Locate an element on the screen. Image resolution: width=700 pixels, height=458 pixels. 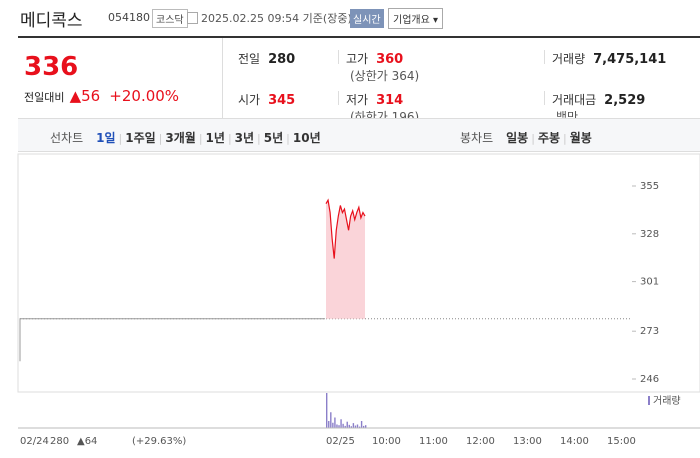
x-tick-label: 02/24 is located at coordinates (34, 441).